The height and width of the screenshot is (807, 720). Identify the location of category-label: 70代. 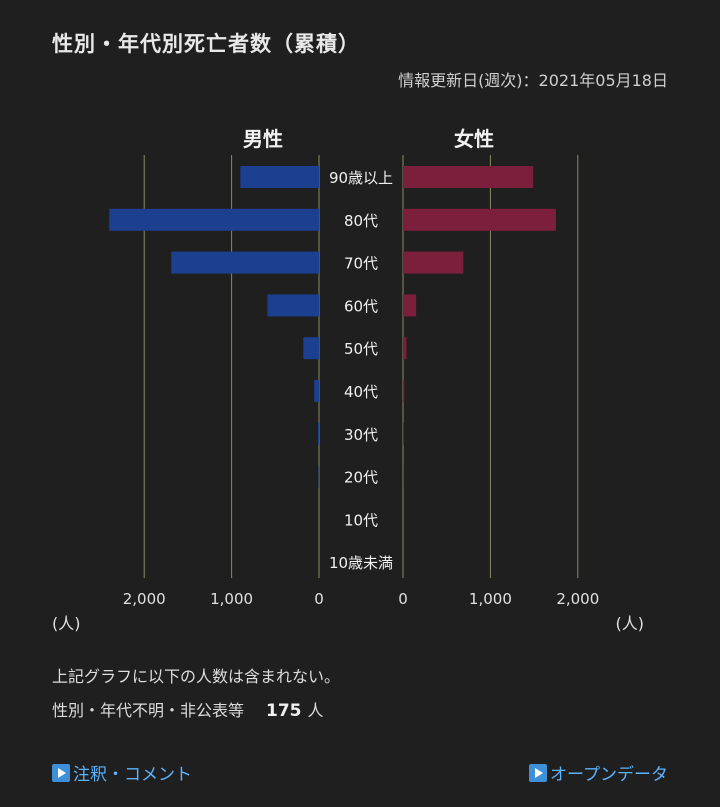
(361, 264).